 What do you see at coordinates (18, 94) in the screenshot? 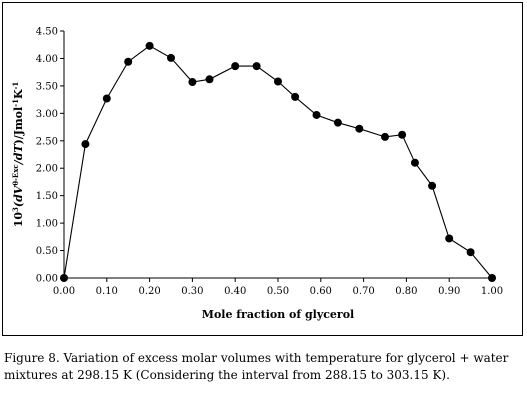
I see `y-title-part: K` at bounding box center [18, 94].